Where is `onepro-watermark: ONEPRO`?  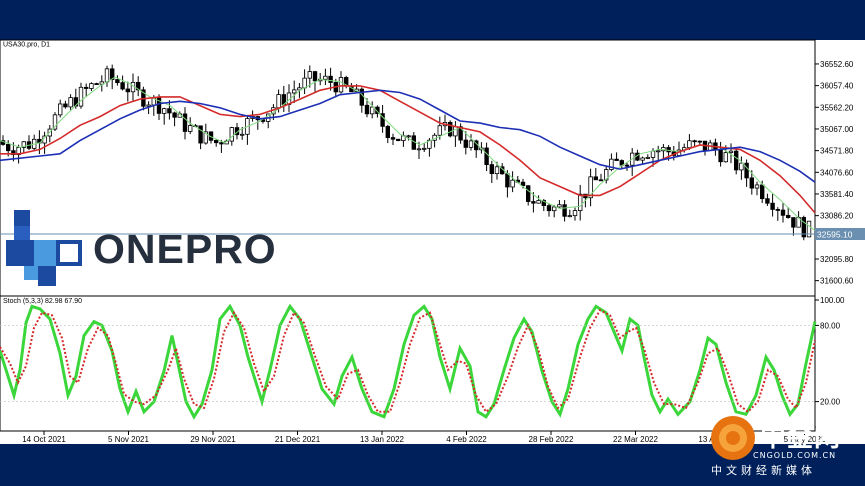
onepro-watermark: ONEPRO is located at coordinates (185, 249).